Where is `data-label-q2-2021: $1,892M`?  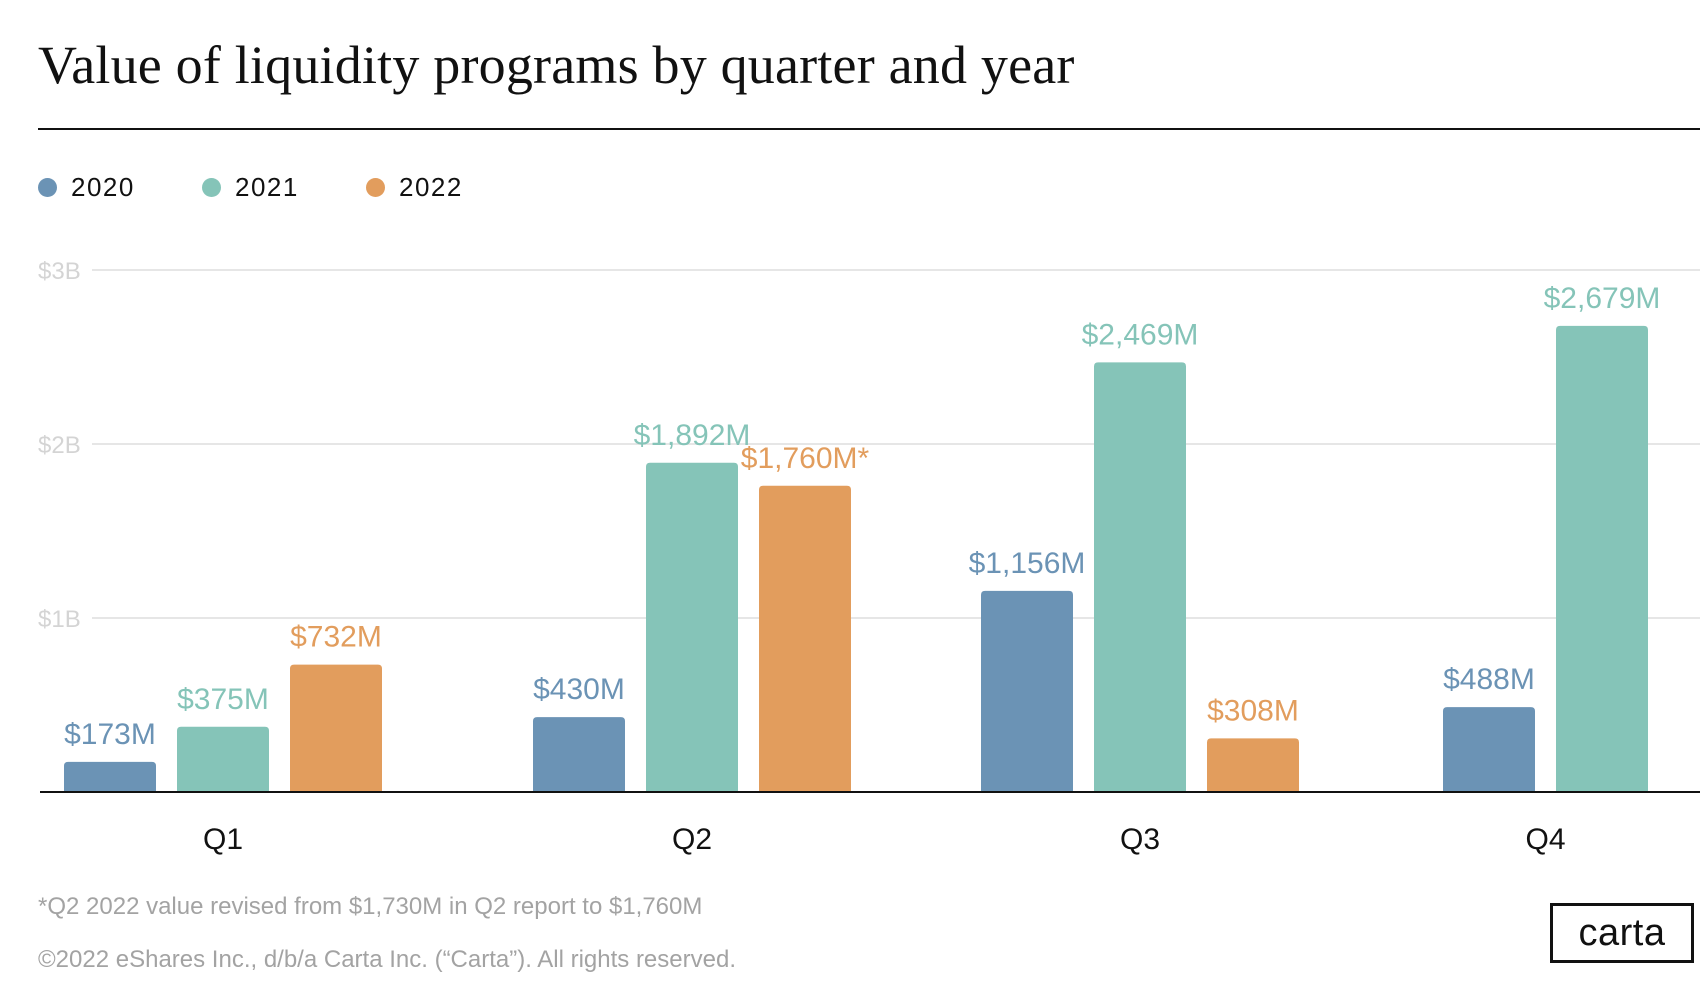 data-label-q2-2021: $1,892M is located at coordinates (692, 435).